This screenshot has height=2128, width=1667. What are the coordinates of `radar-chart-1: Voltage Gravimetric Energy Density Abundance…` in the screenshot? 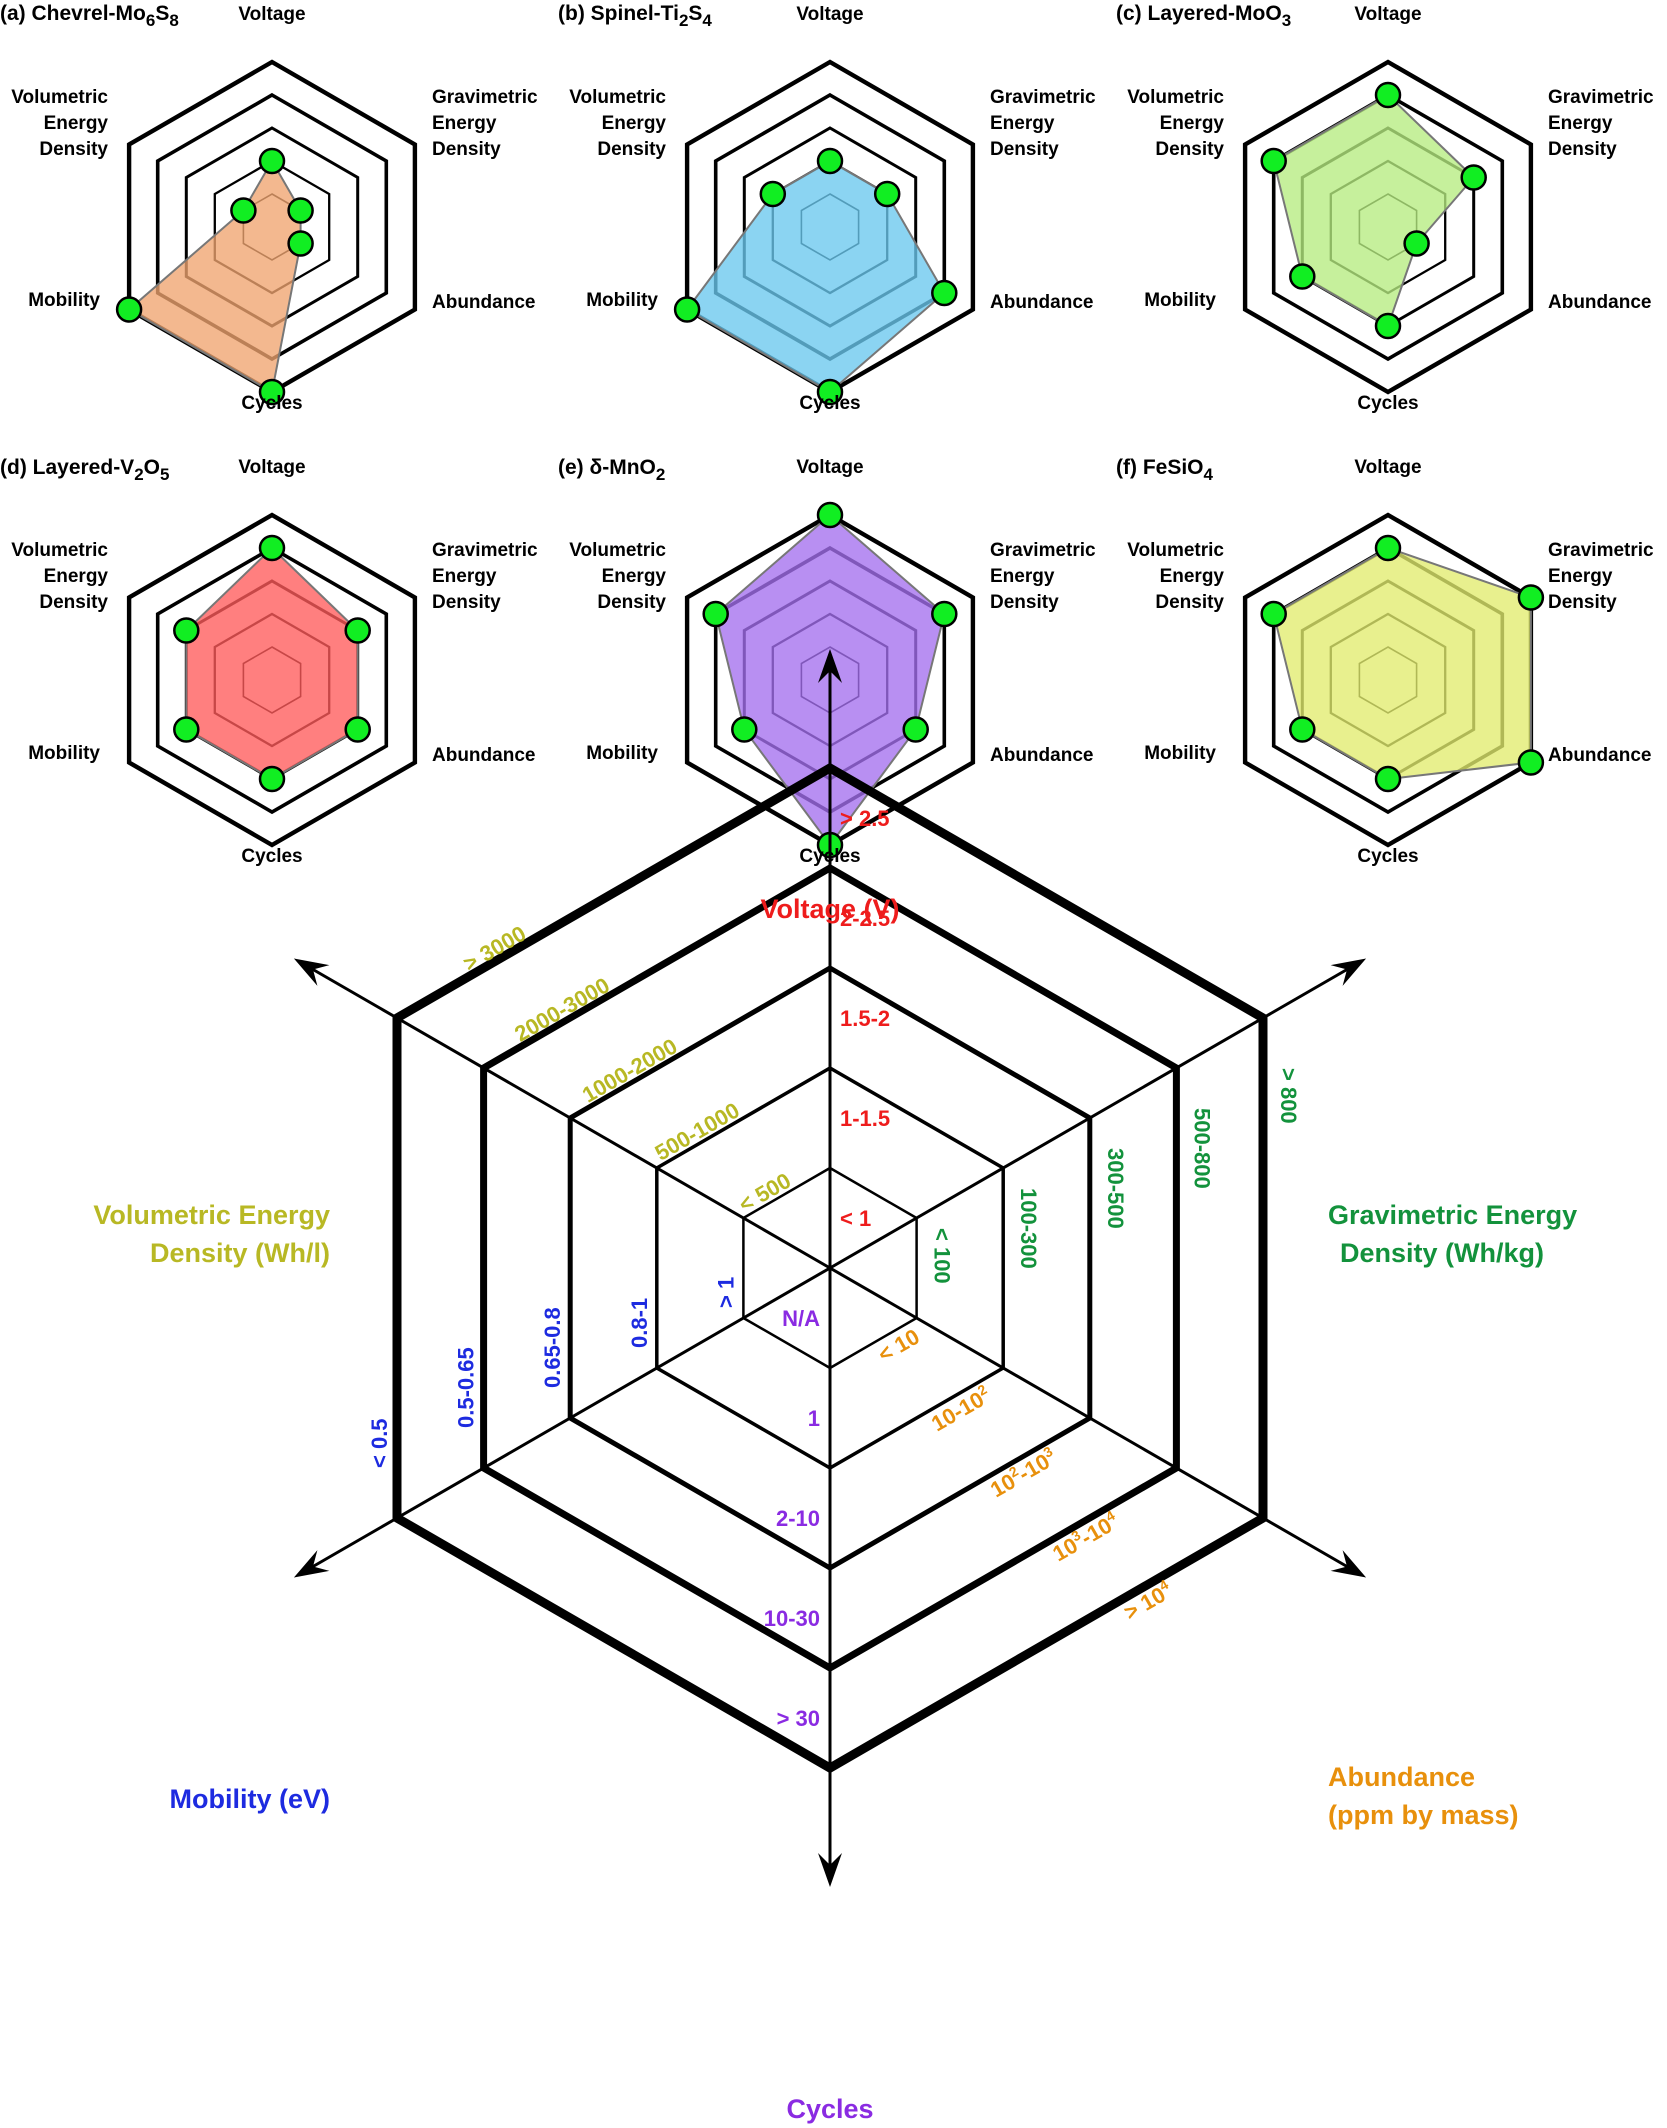 It's located at (269, 208).